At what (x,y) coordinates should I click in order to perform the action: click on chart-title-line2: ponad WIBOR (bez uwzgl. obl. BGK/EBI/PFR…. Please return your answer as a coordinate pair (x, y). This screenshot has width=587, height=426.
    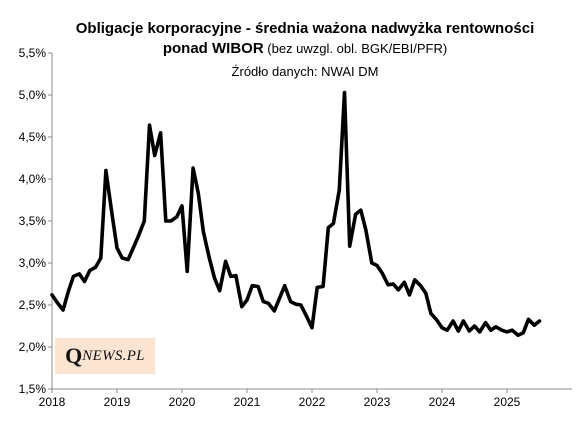
    Looking at the image, I should click on (305, 48).